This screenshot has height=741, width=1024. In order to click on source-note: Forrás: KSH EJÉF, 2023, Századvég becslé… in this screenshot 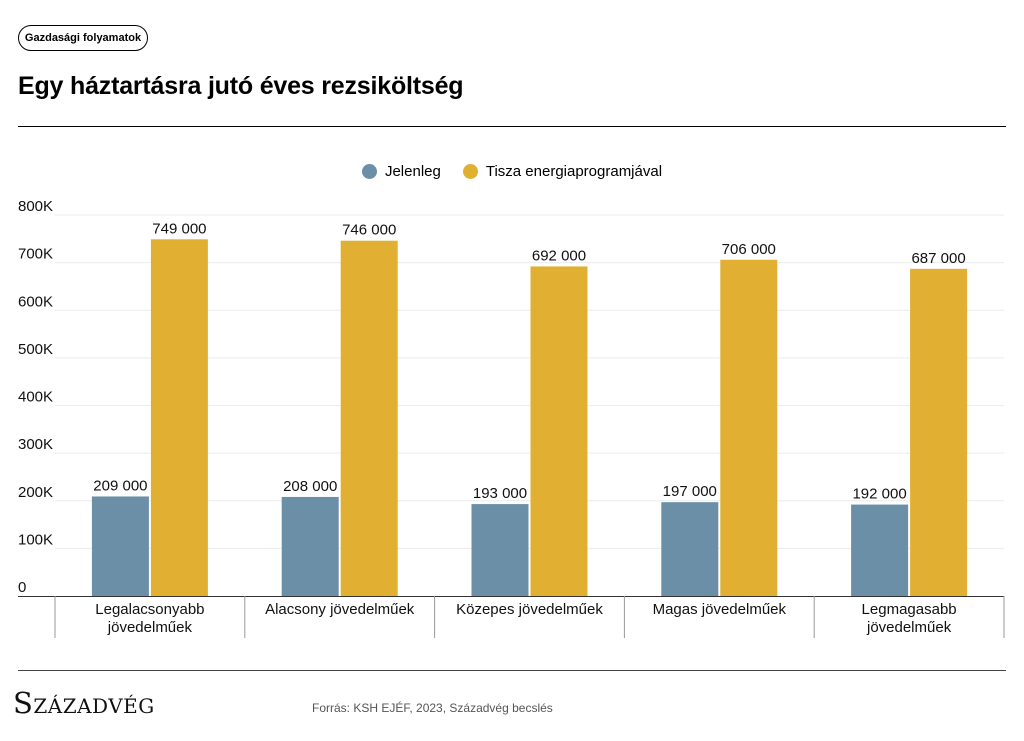, I will do `click(432, 708)`.